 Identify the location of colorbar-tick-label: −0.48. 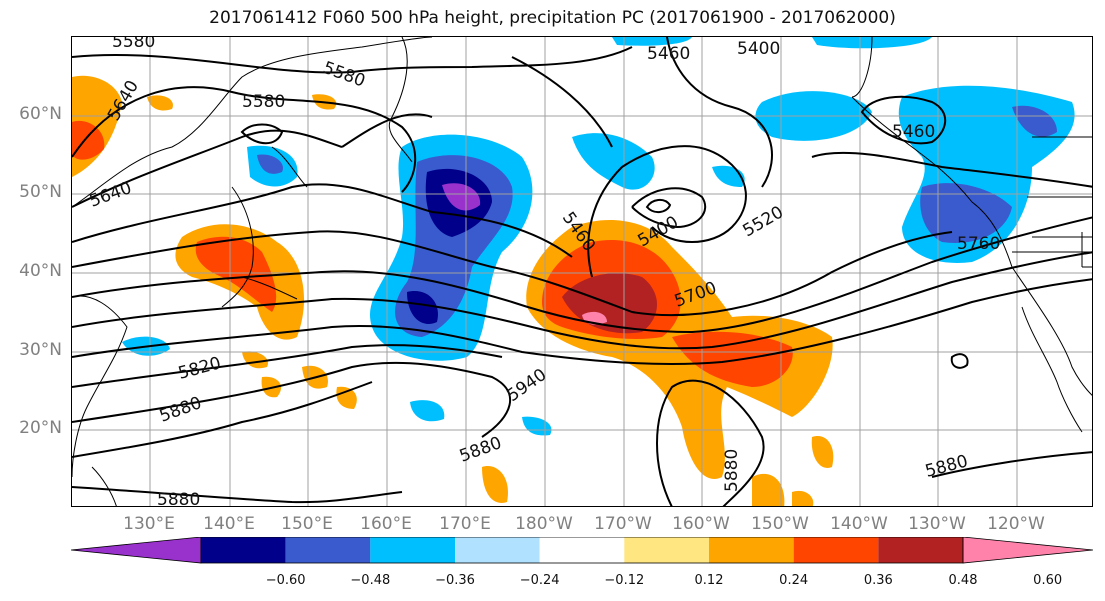
(370, 580).